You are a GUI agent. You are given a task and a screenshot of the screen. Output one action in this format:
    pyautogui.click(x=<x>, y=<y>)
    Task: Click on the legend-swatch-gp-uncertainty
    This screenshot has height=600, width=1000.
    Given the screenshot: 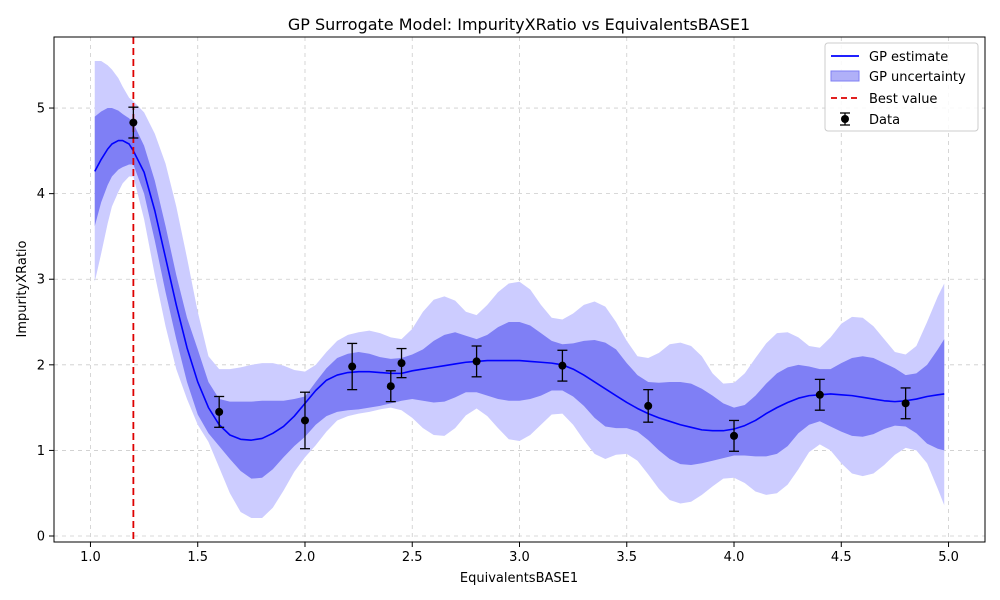 What is the action you would take?
    pyautogui.click(x=845, y=76)
    